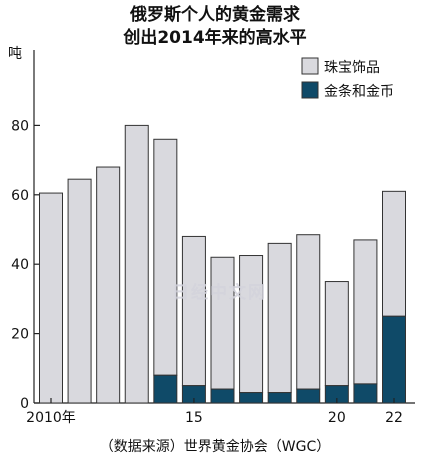 The height and width of the screenshot is (464, 430). Describe the element at coordinates (194, 418) in the screenshot. I see `x-tick-label: 15` at that location.